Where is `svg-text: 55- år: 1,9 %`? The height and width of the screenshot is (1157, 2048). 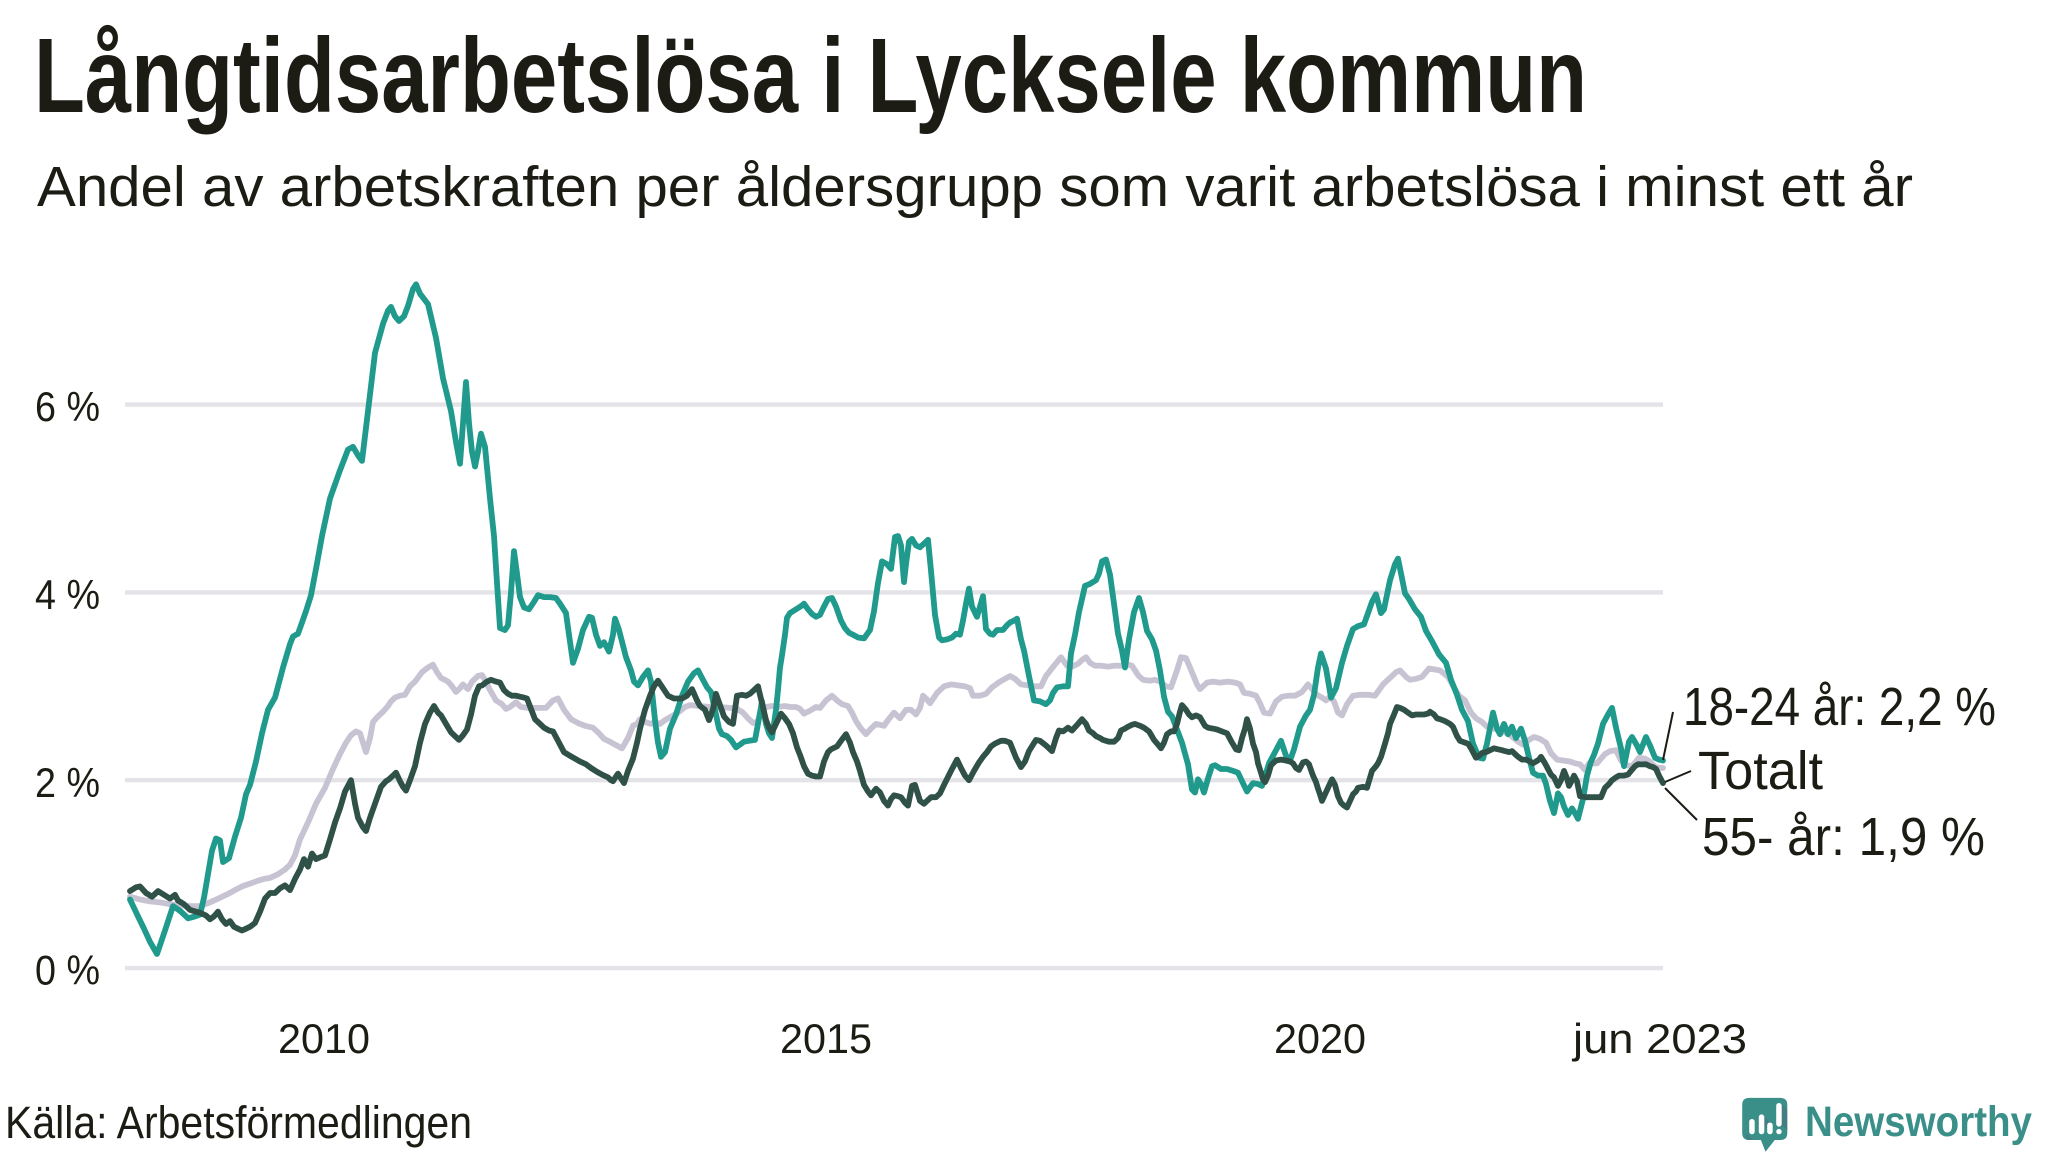
svg-text: 55- år: 1,9 % is located at coordinates (1843, 837).